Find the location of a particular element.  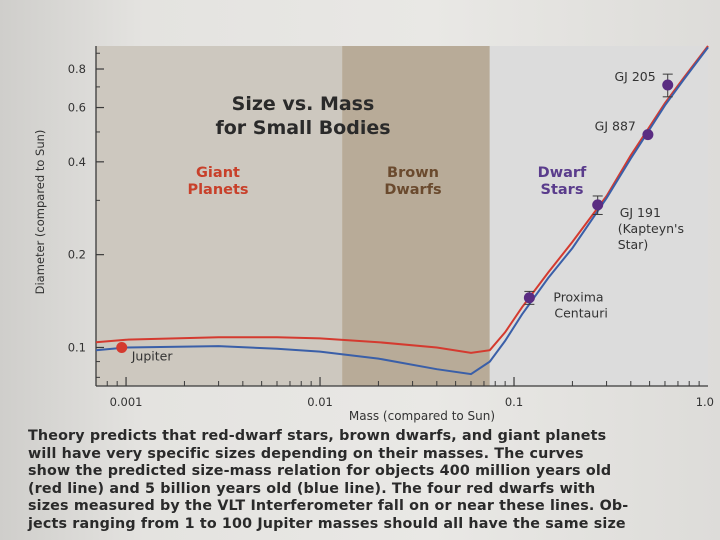

x-tick-label: 0.001 is located at coordinates (126, 402).